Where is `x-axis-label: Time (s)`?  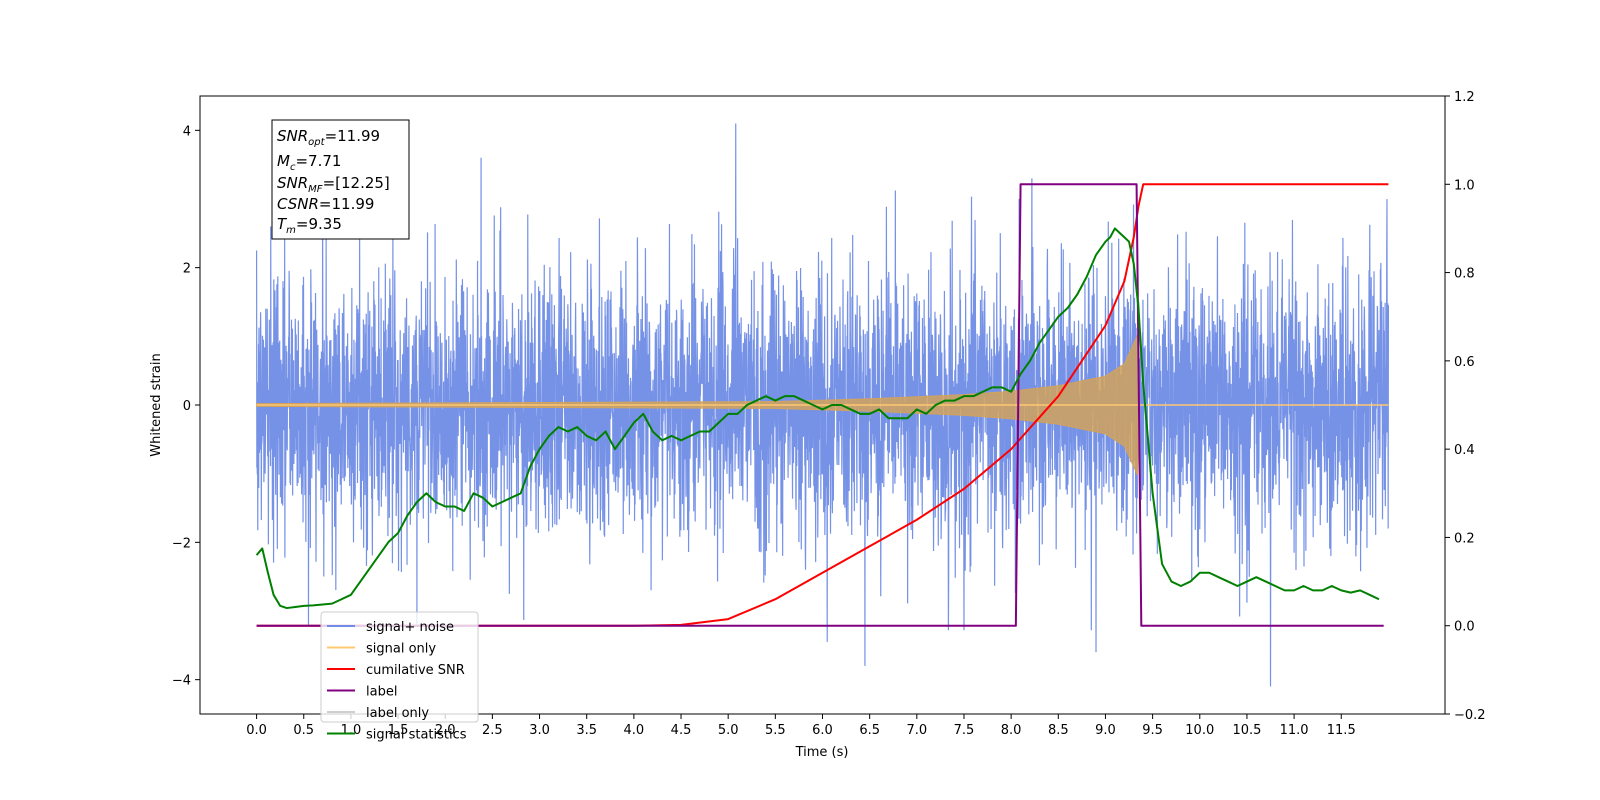 x-axis-label: Time (s) is located at coordinates (822, 752).